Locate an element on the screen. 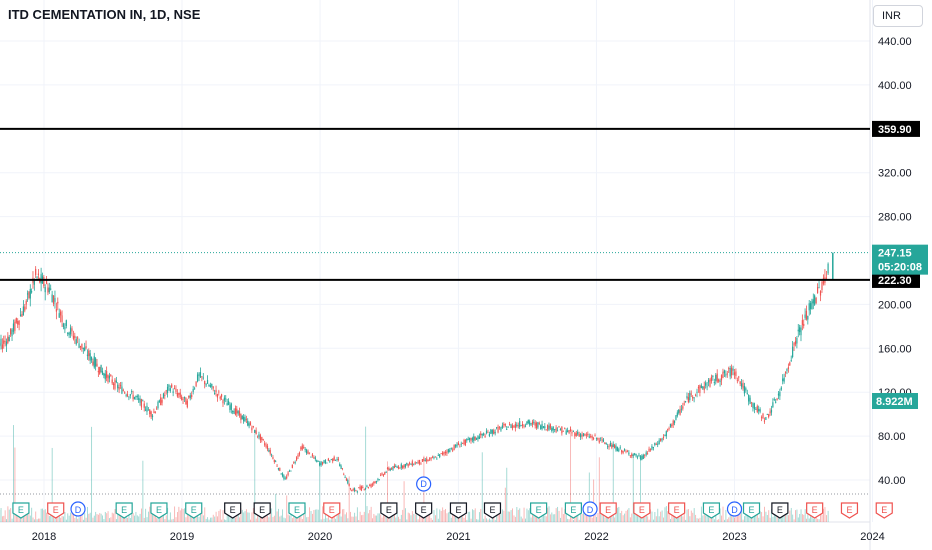 The width and height of the screenshot is (932, 550). level-price-label: 359.90 is located at coordinates (895, 130).